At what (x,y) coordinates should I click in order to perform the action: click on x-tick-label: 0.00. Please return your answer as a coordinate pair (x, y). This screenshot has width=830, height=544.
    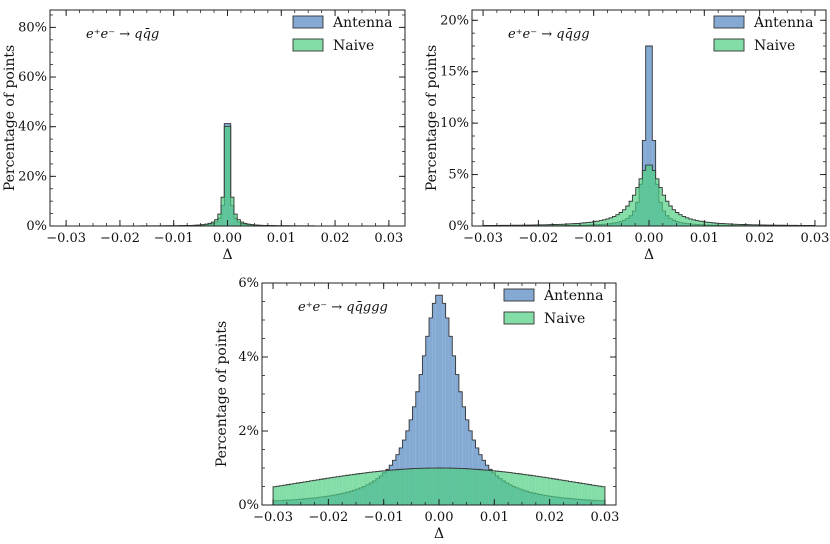
    Looking at the image, I should click on (439, 517).